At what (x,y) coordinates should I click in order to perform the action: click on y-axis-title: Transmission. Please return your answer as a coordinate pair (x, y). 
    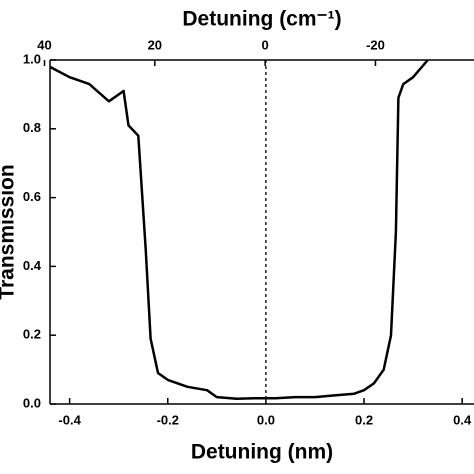
    Looking at the image, I should click on (9, 231).